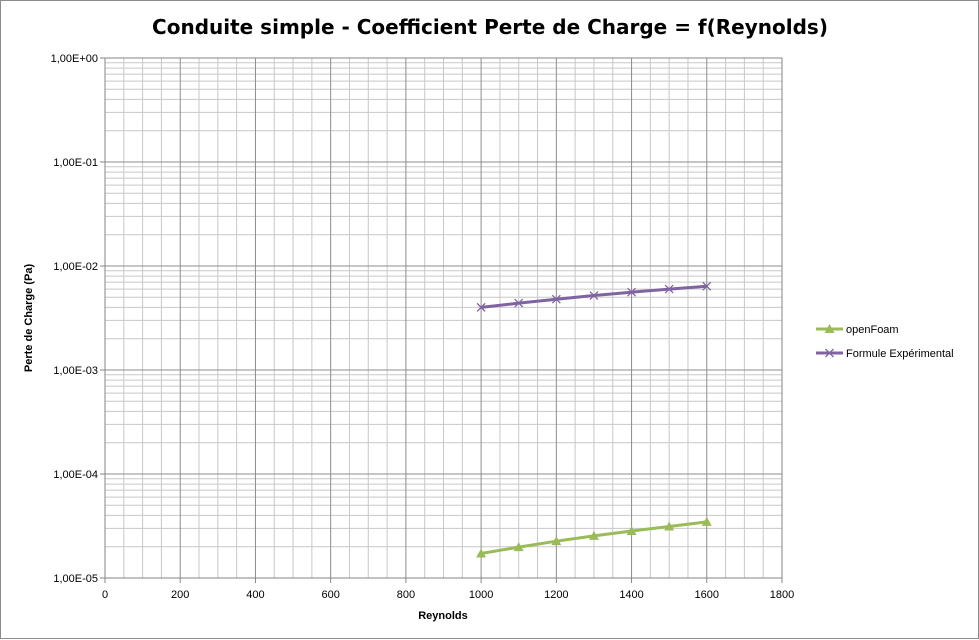  I want to click on x-tick-label: 1200, so click(556, 595).